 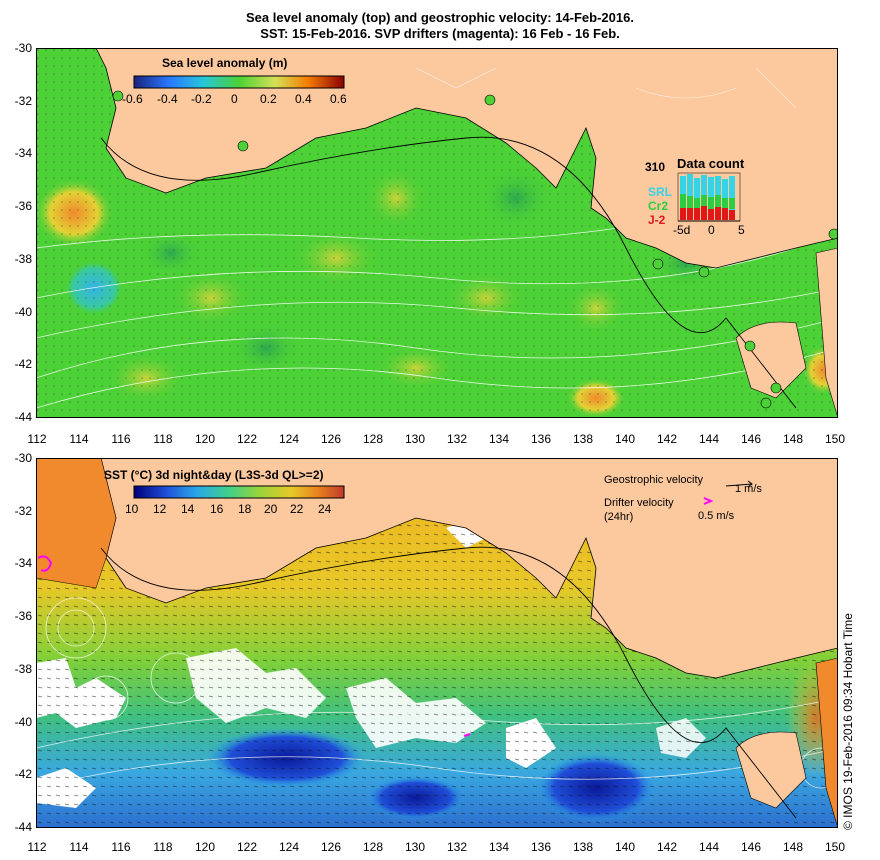 I want to click on sst-tick: 10, so click(x=132, y=509).